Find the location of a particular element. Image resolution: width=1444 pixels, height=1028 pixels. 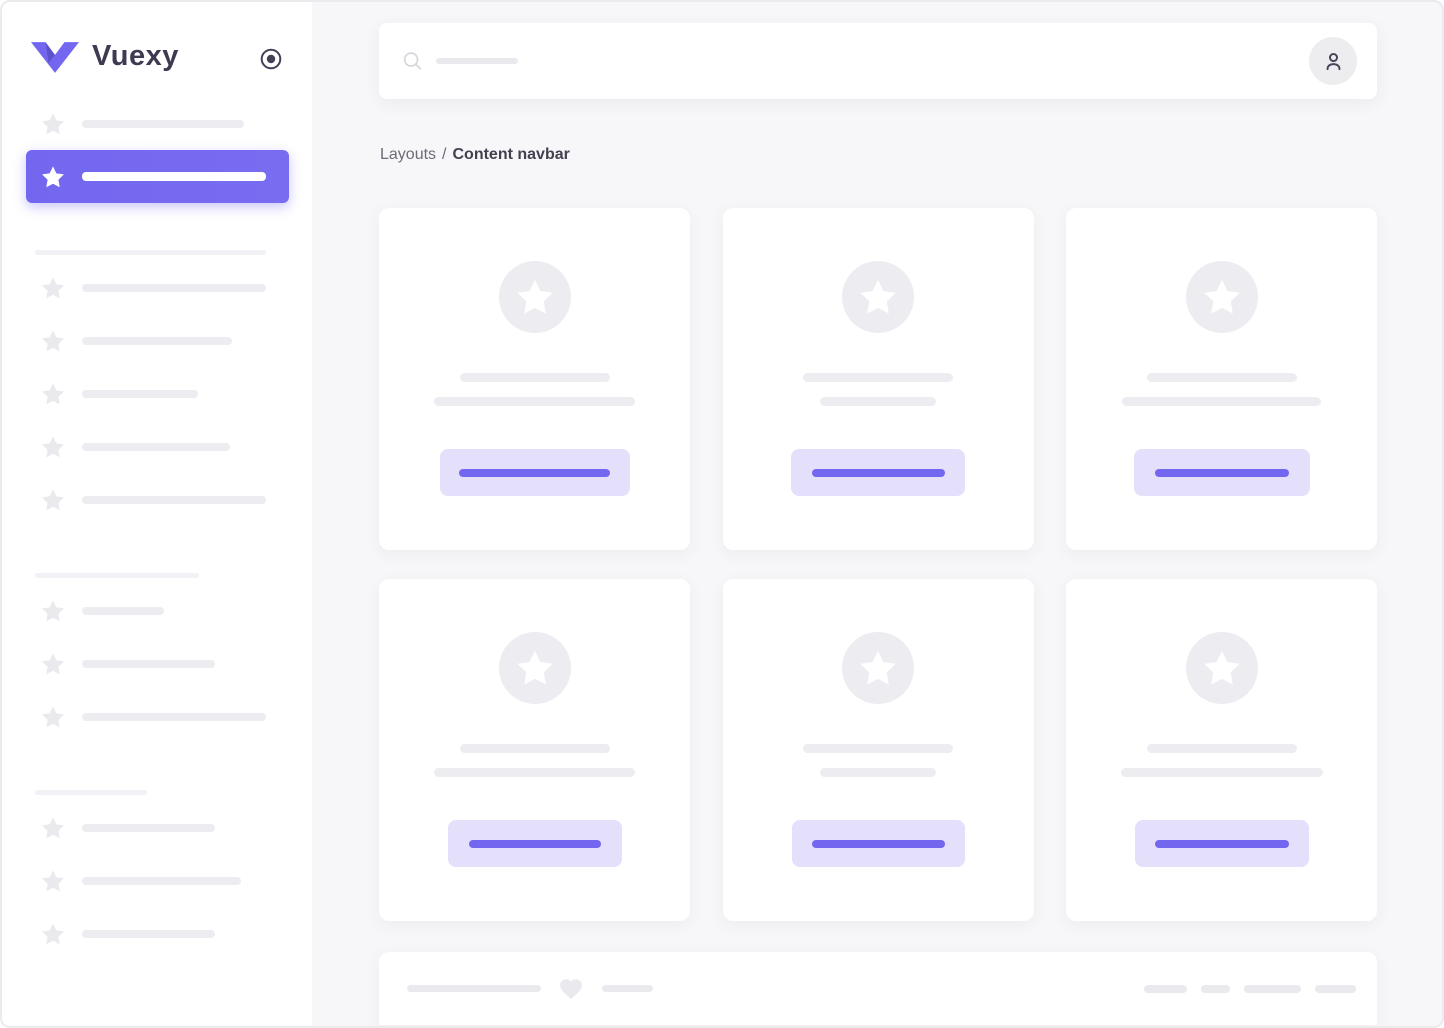

footer is located at coordinates (878, 988).